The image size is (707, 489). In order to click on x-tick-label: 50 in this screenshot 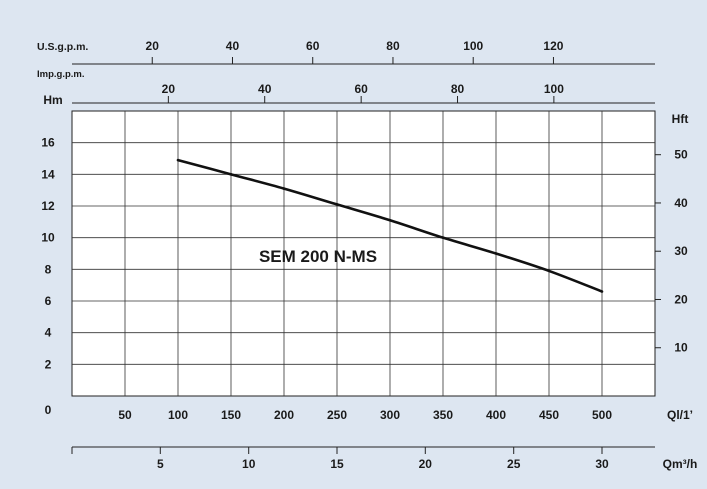, I will do `click(125, 415)`.